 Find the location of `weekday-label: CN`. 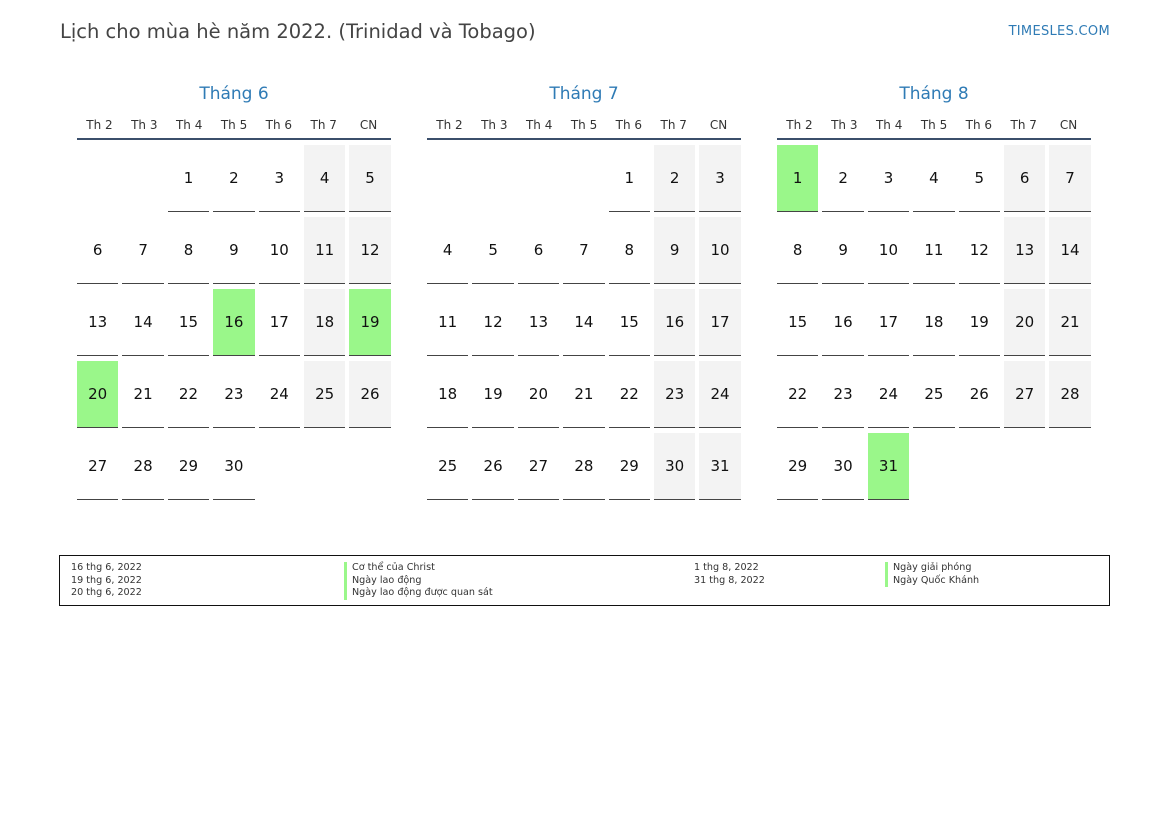

weekday-label: CN is located at coordinates (718, 125).